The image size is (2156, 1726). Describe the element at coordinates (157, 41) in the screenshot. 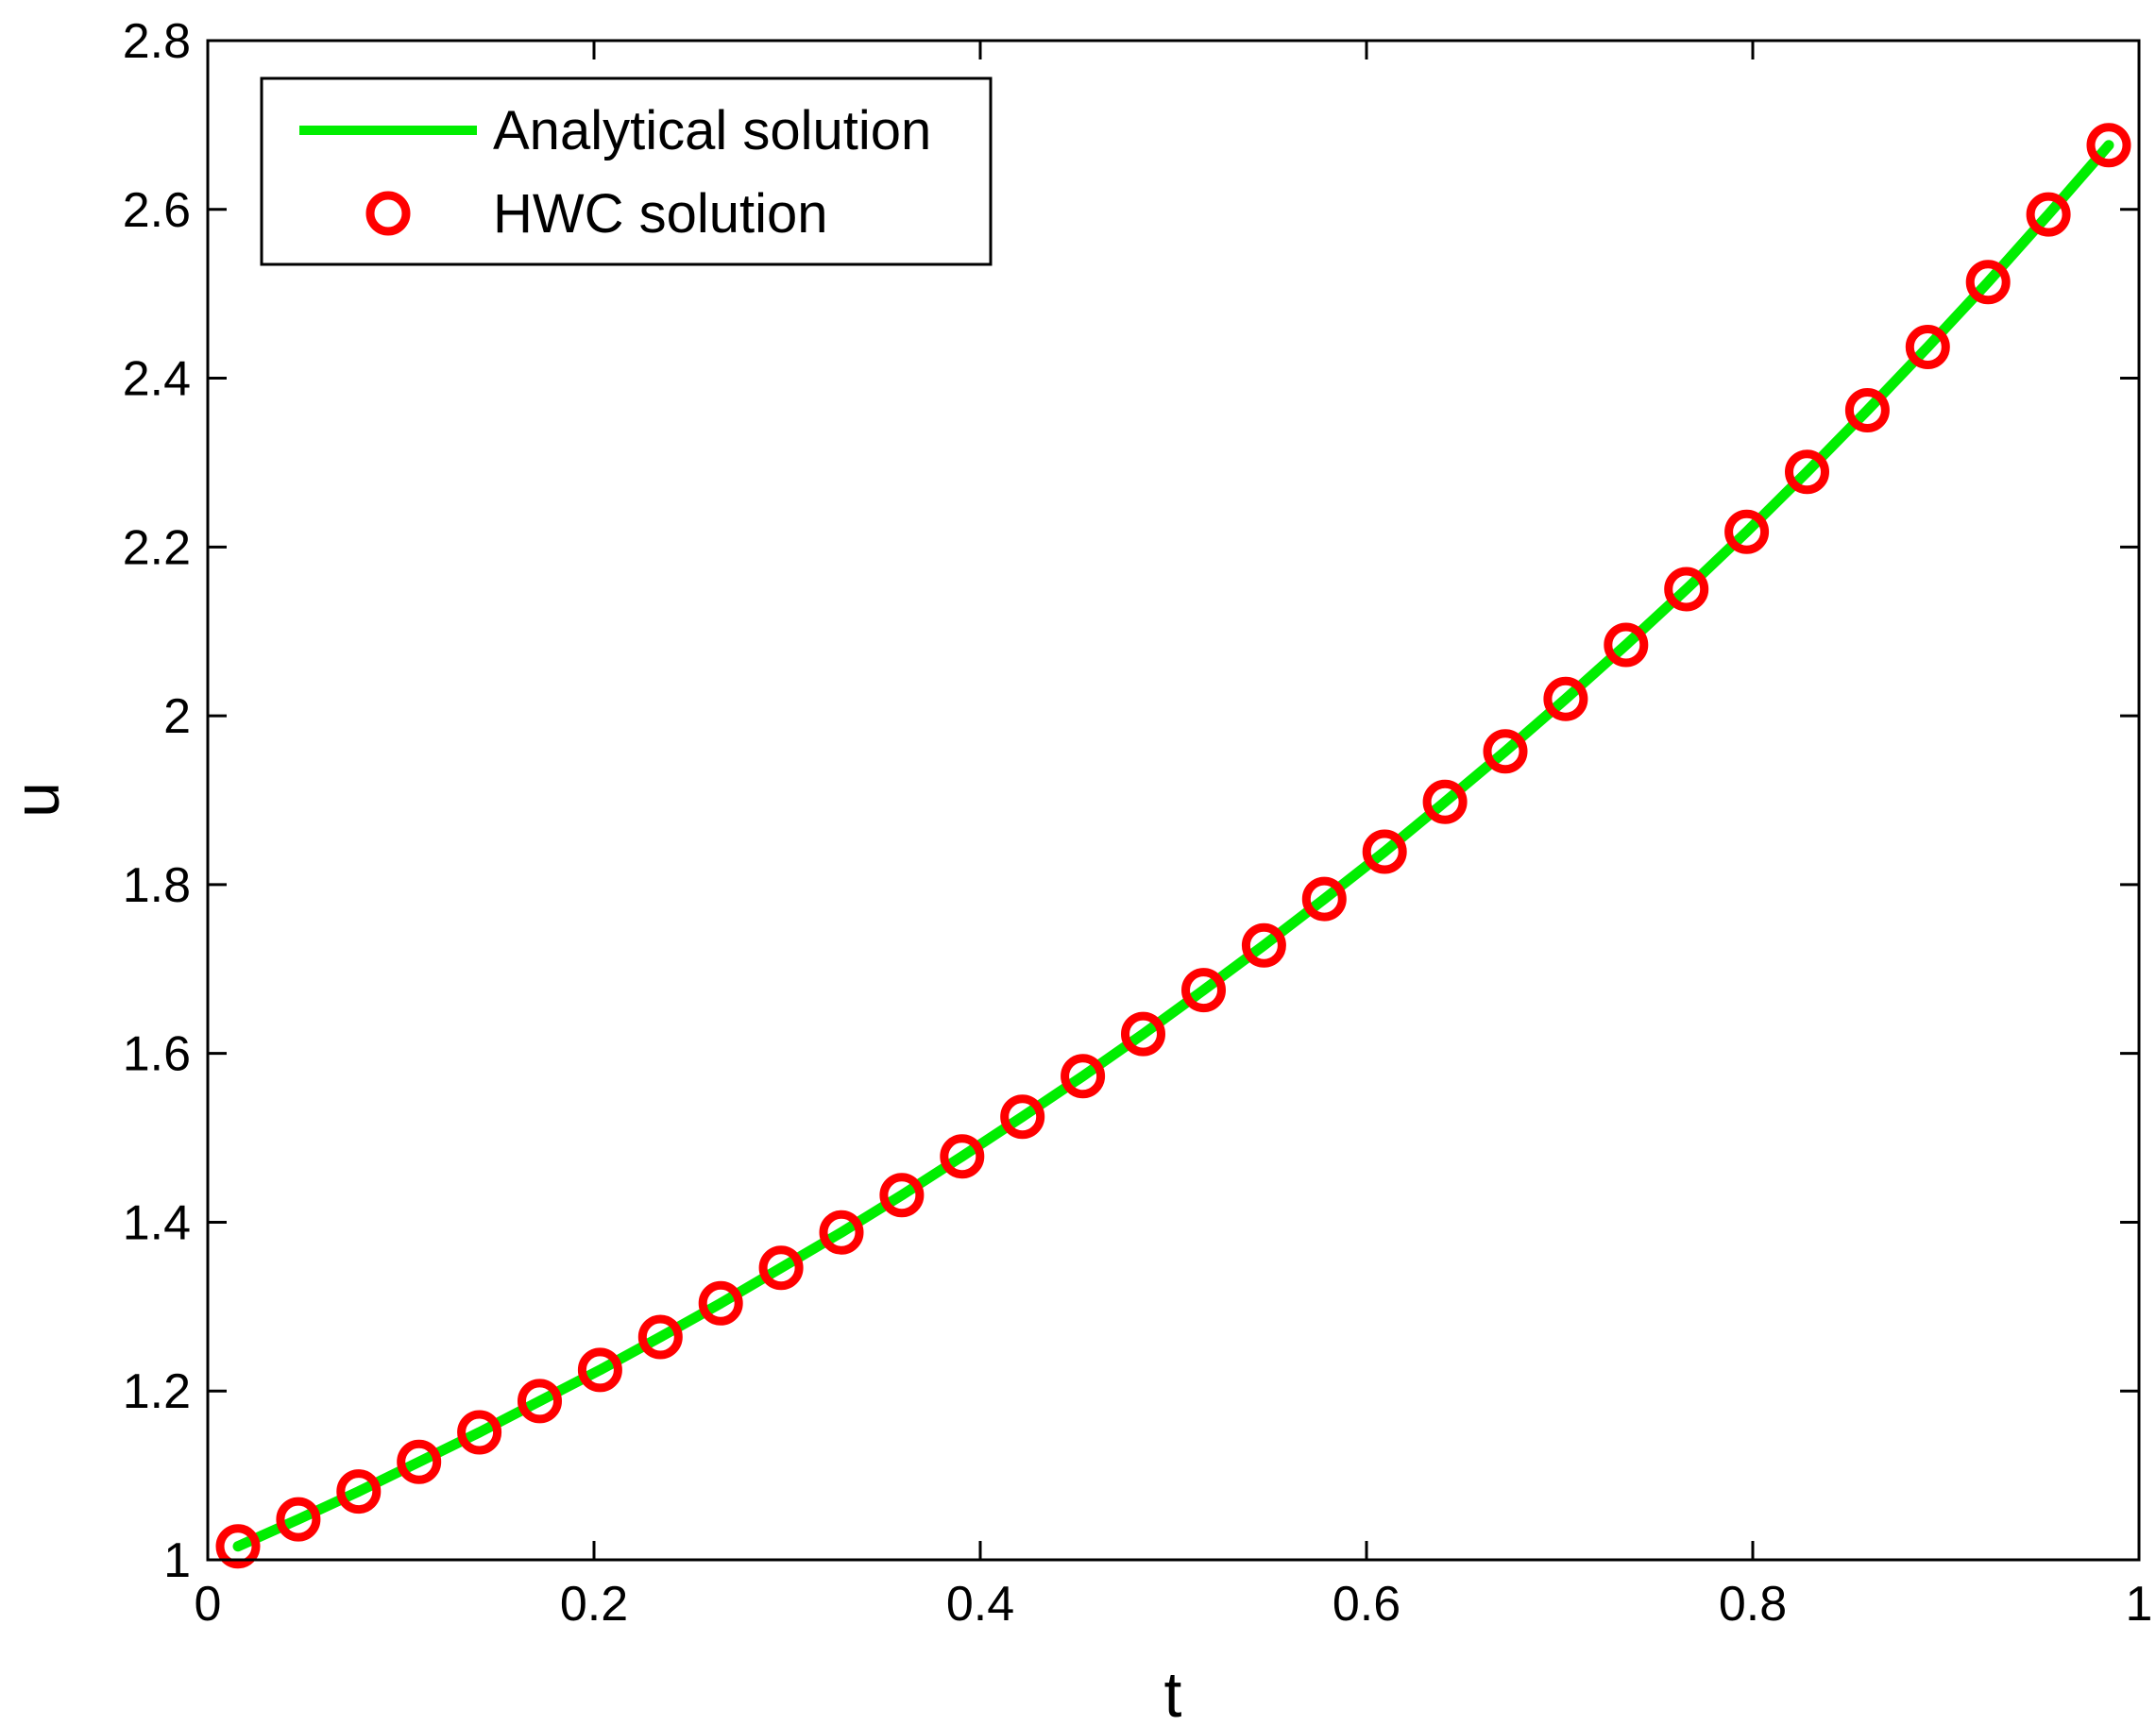

I see `y-tick-label-9: 2.8` at that location.